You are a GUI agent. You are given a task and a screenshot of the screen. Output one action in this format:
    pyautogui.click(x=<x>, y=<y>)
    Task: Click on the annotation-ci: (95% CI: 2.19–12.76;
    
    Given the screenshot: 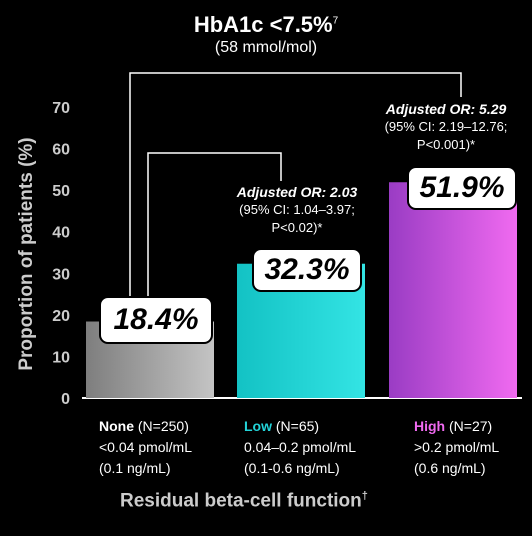 What is the action you would take?
    pyautogui.click(x=446, y=126)
    